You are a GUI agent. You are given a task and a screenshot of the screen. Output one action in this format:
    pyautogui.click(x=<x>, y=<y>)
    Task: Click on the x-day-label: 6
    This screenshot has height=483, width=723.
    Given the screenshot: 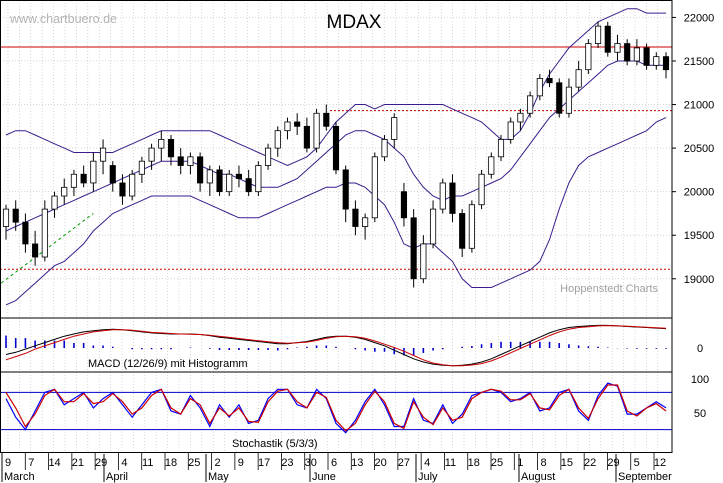 What is the action you would take?
    pyautogui.click(x=334, y=463)
    